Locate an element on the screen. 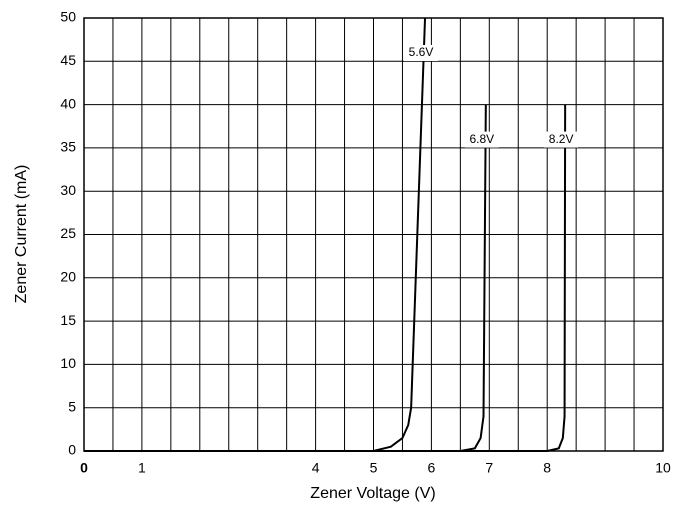 The image size is (692, 512). x-tick-label: 8 is located at coordinates (547, 468).